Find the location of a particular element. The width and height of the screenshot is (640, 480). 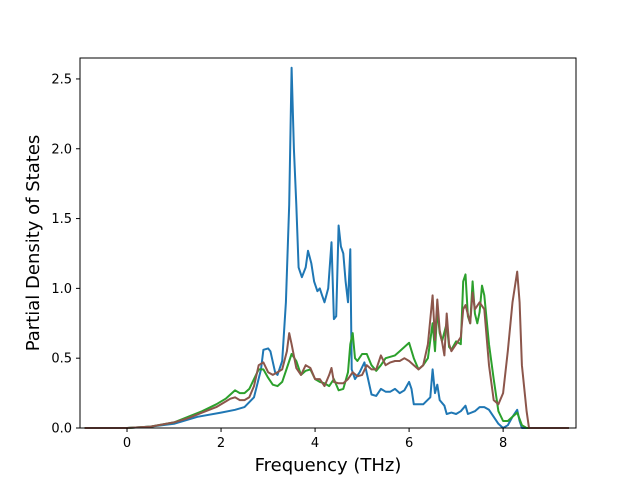

x-axis-ticks: 0 2 4 6 8 is located at coordinates (315, 439).